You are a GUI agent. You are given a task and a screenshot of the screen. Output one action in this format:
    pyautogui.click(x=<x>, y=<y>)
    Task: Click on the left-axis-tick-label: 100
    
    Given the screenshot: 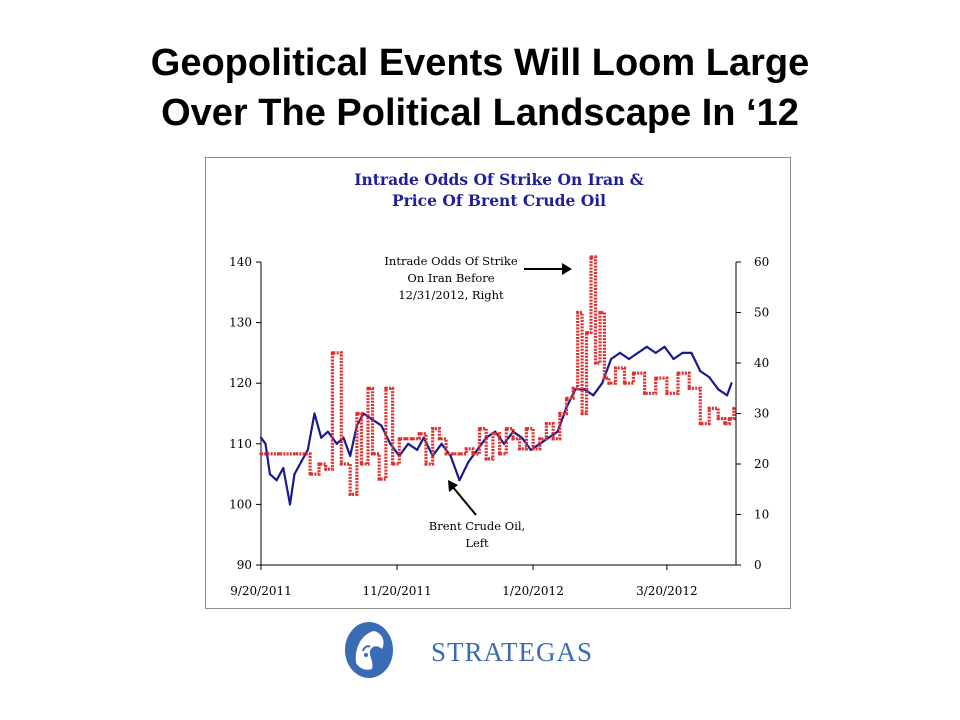 What is the action you would take?
    pyautogui.click(x=240, y=504)
    